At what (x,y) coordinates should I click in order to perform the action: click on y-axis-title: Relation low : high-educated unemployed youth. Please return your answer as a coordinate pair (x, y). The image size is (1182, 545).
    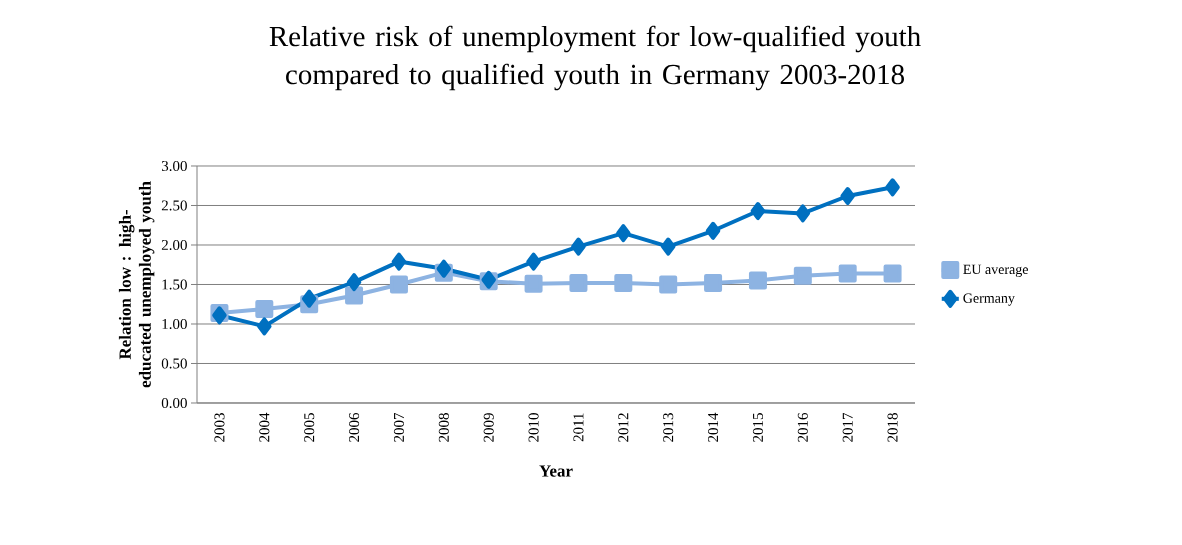
    Looking at the image, I should click on (136, 284).